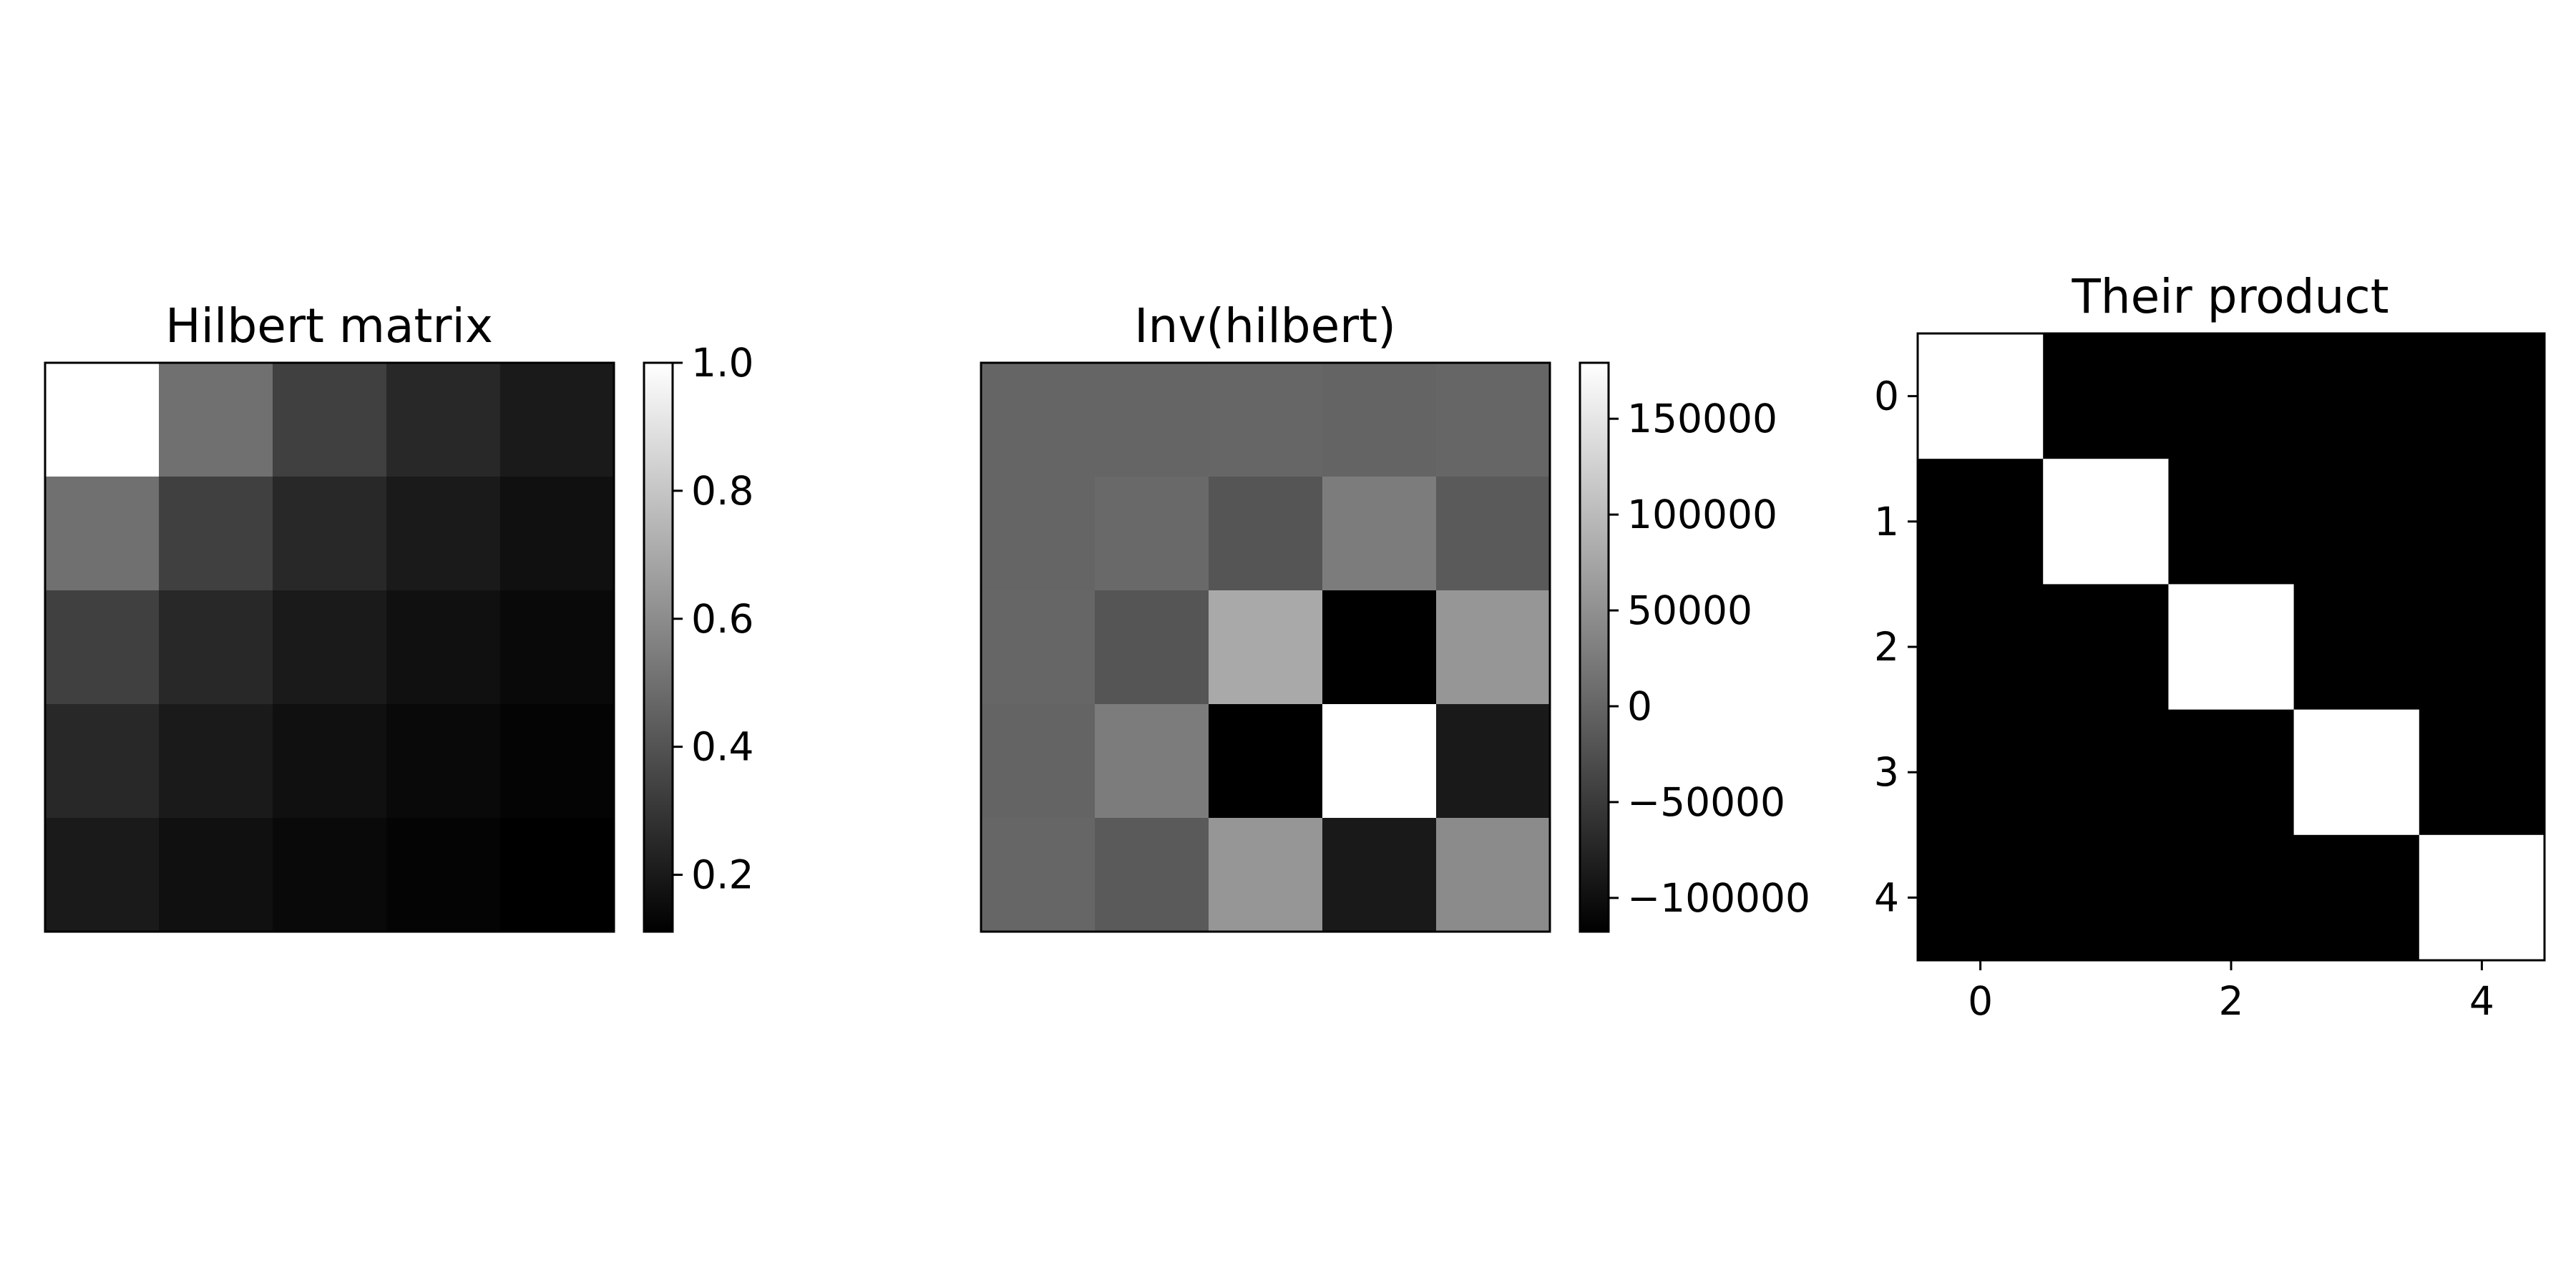 The image size is (2576, 1288). What do you see at coordinates (216, 534) in the screenshot?
I see `hilbert-cell-r1-c1` at bounding box center [216, 534].